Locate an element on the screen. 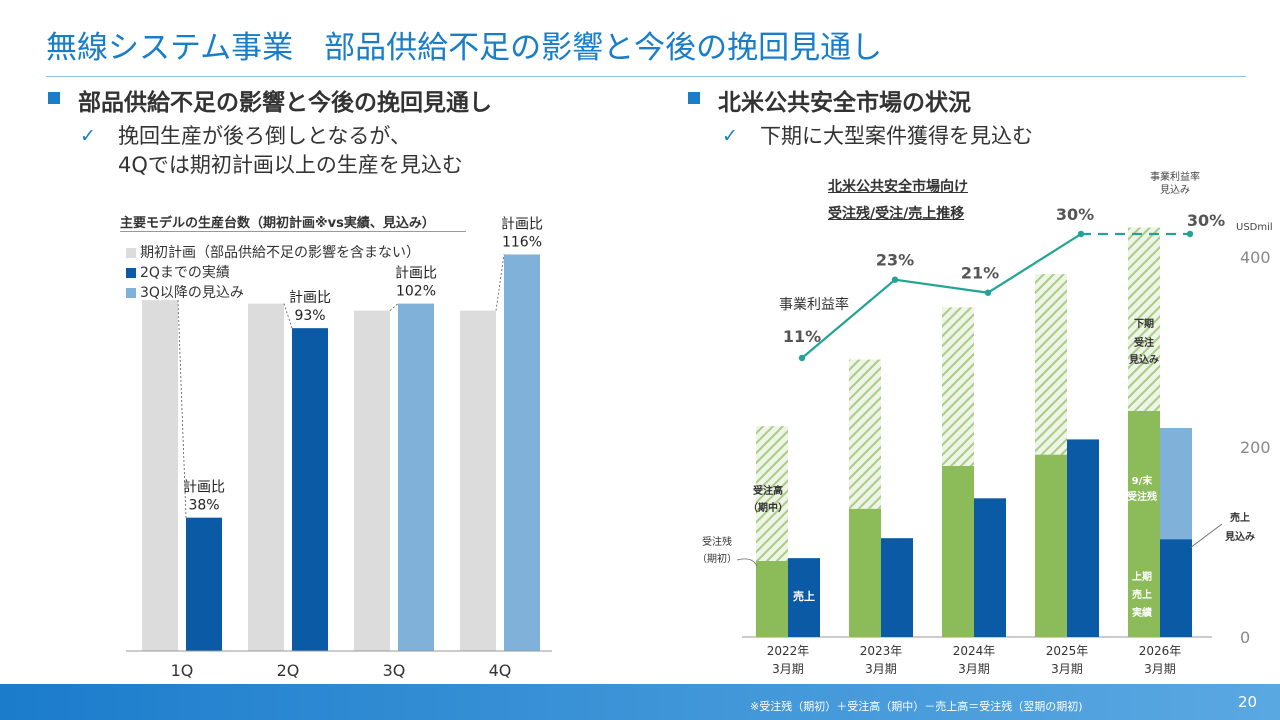 This screenshot has width=1280, height=720. connector-2Q is located at coordinates (288, 316).